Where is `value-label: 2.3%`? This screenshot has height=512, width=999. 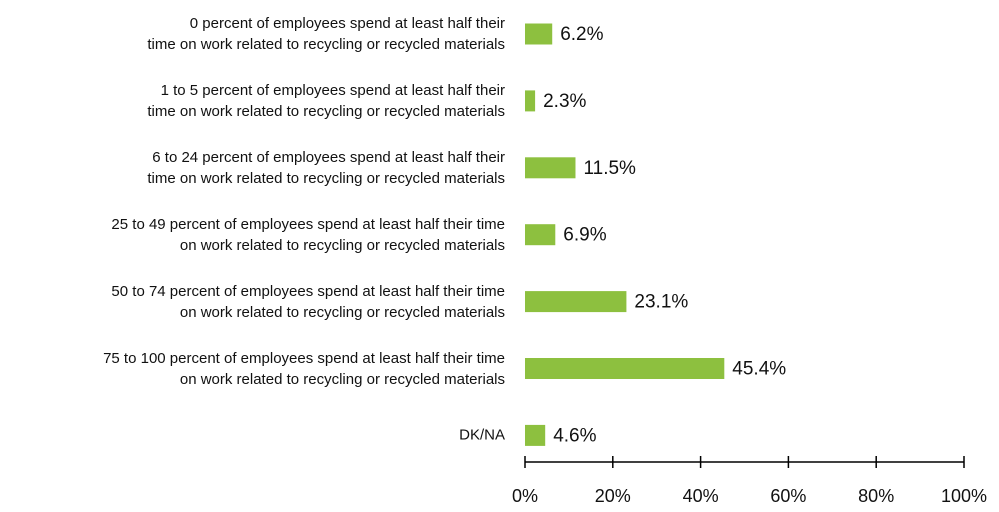 value-label: 2.3% is located at coordinates (564, 101).